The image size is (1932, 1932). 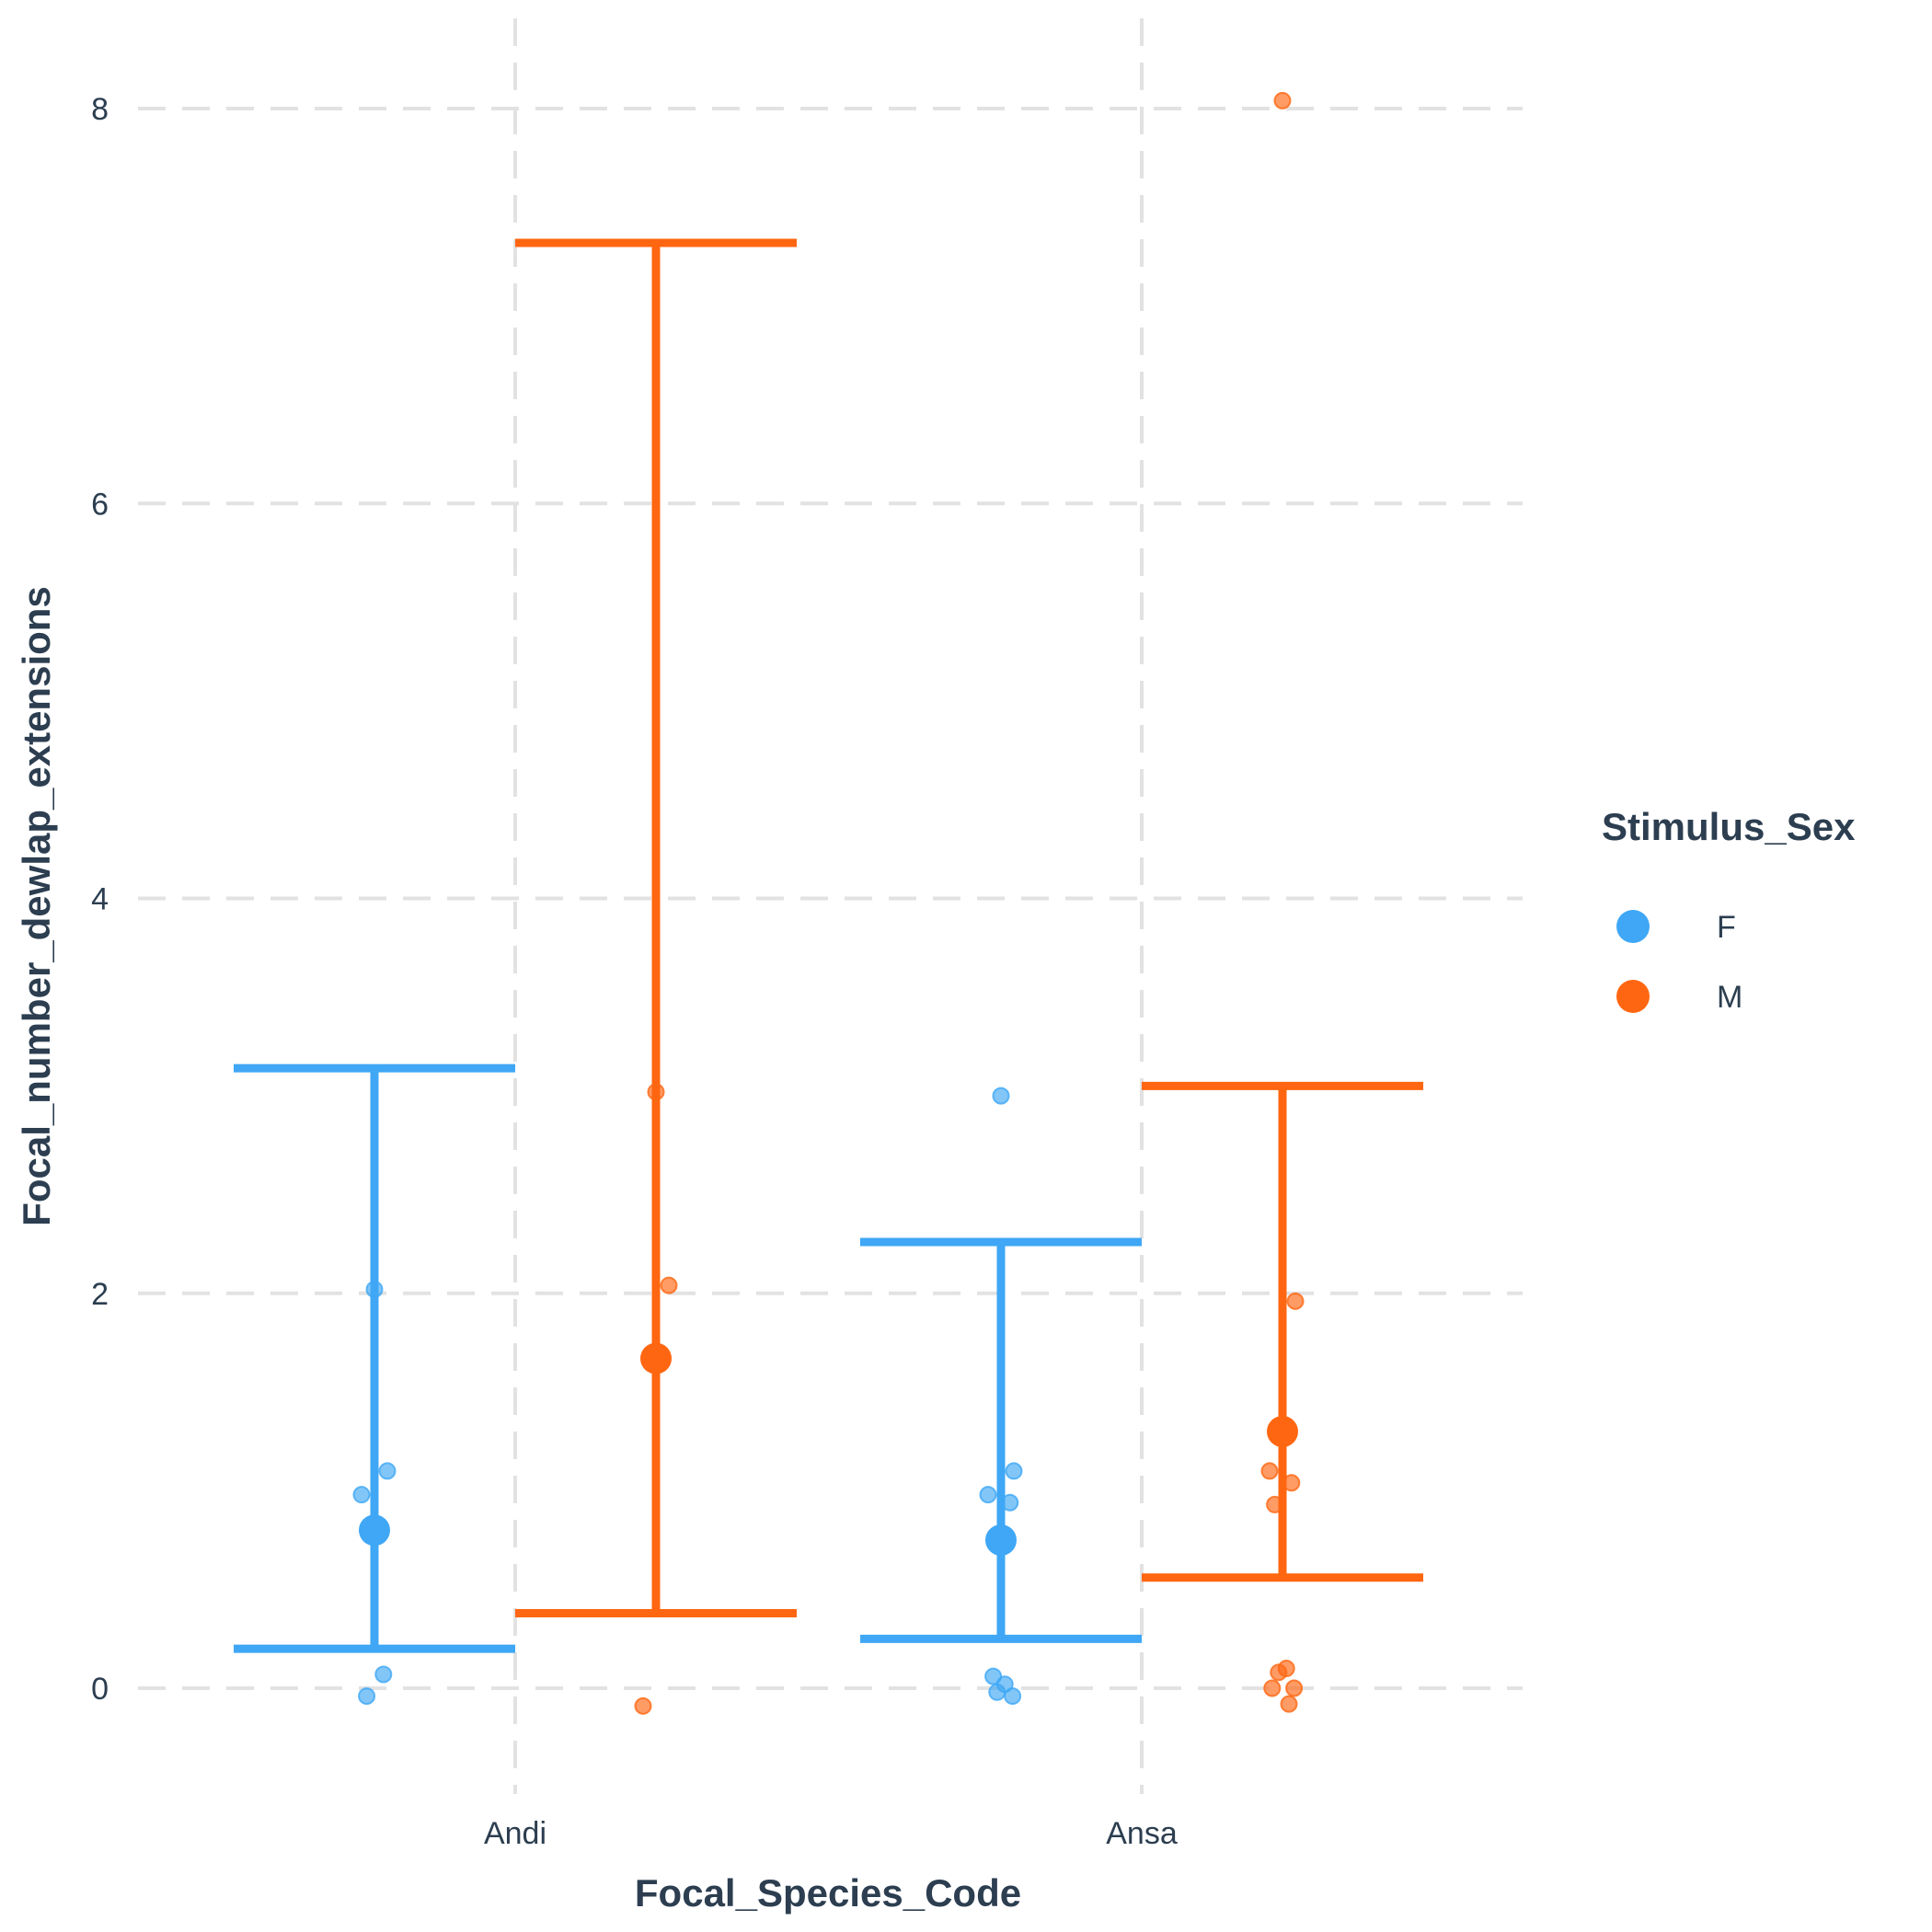 I want to click on mean-points, so click(x=828, y=1449).